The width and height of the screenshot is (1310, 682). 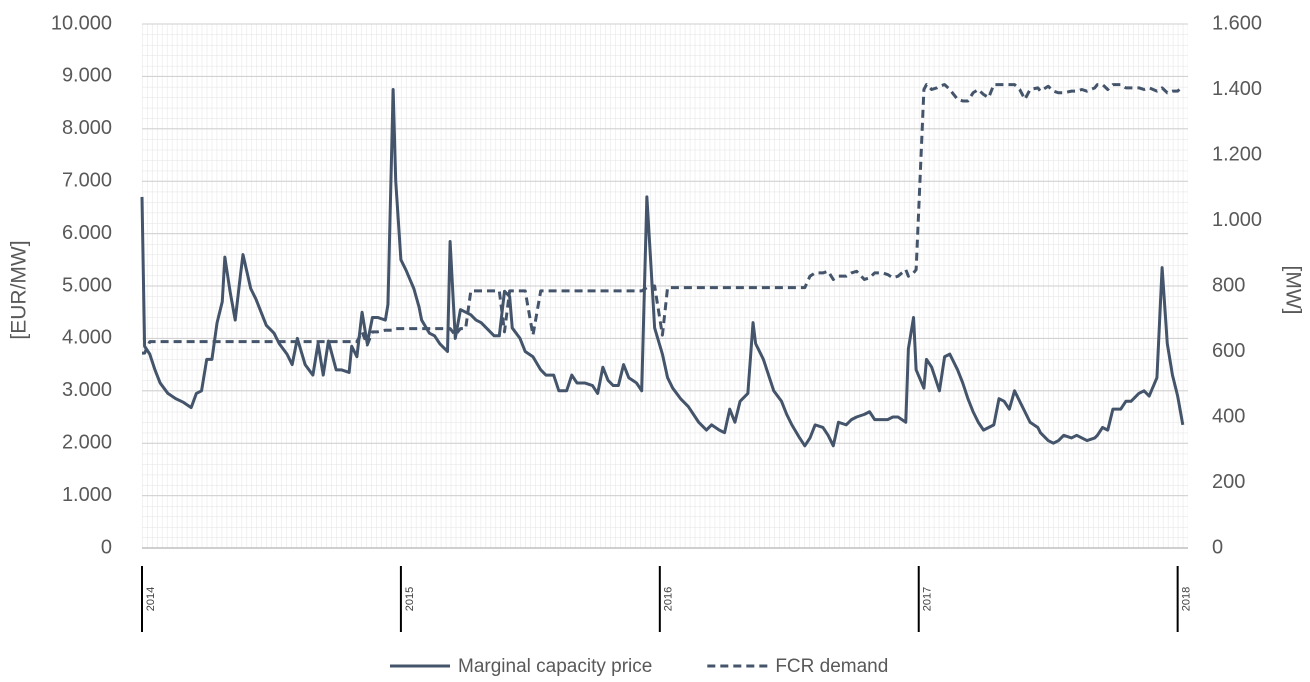 What do you see at coordinates (555, 666) in the screenshot?
I see `legend-label: Marginal capacity price` at bounding box center [555, 666].